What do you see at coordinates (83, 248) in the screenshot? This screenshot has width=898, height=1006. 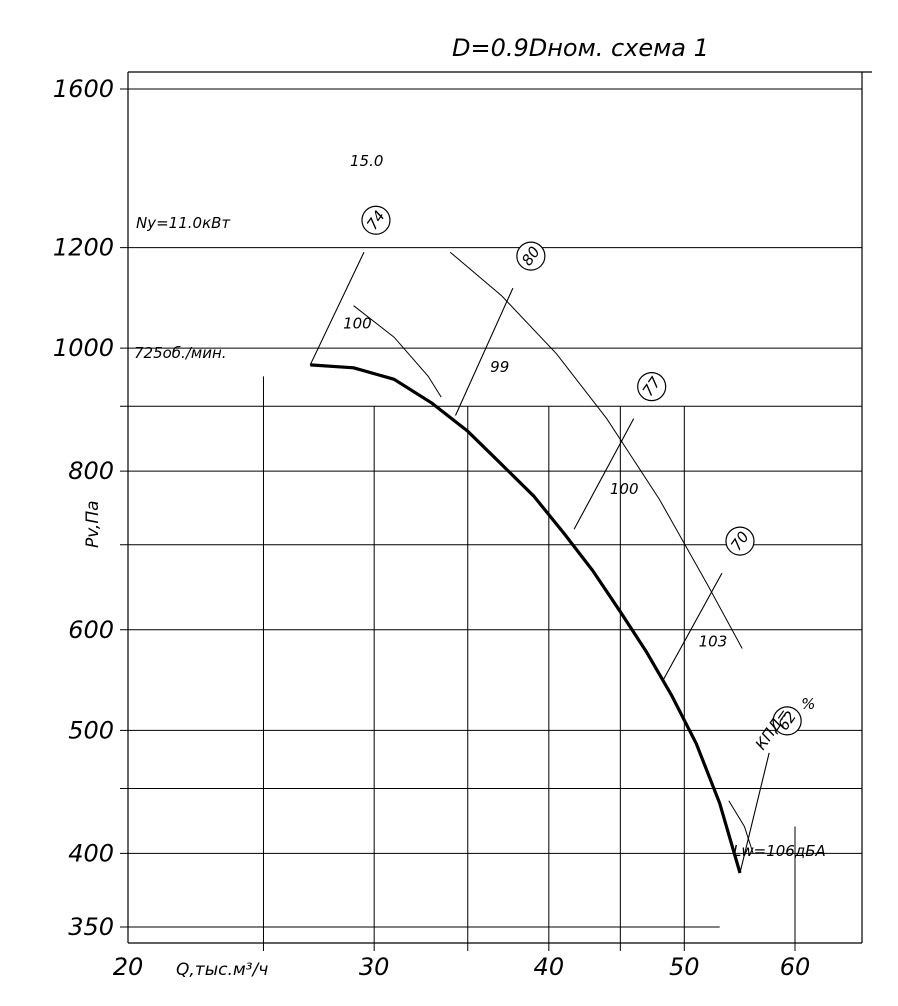 I see `y-tick-label: 1200` at bounding box center [83, 248].